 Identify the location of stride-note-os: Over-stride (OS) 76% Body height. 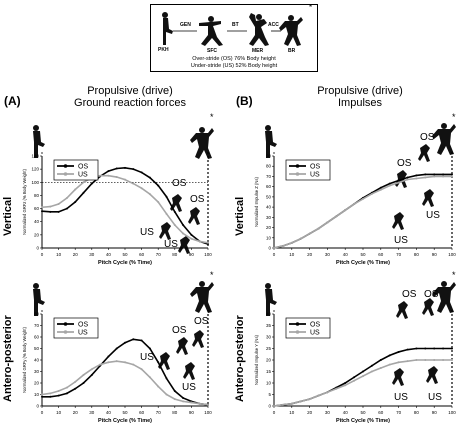
(234, 59).